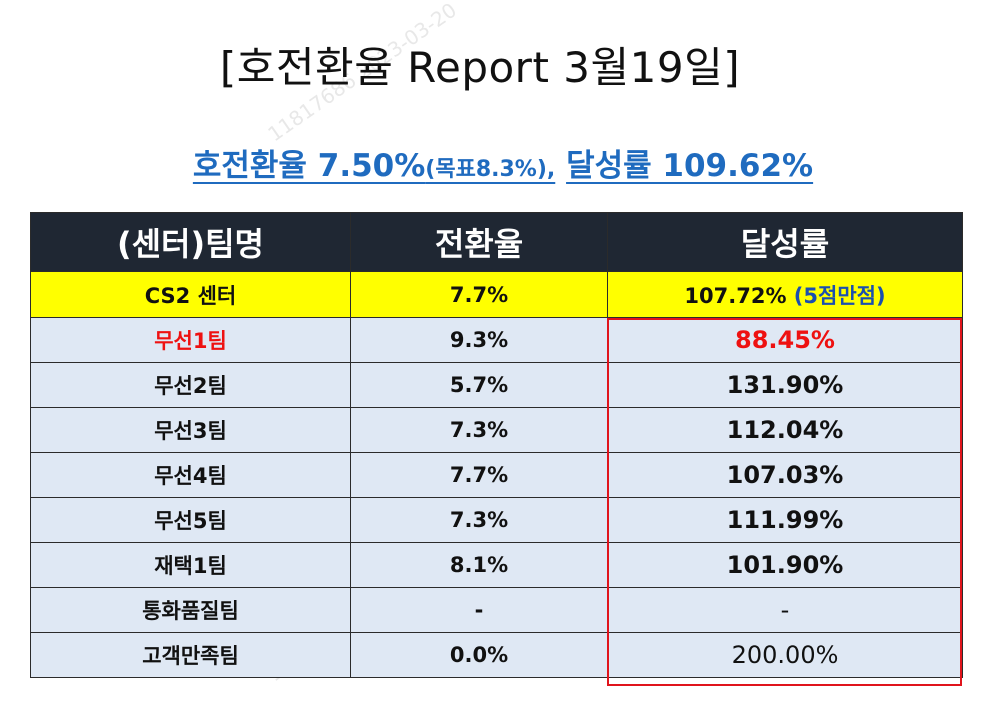 This screenshot has height=719, width=999. I want to click on table-row: 무선5팀 7.3% 111.99%, so click(496, 520).